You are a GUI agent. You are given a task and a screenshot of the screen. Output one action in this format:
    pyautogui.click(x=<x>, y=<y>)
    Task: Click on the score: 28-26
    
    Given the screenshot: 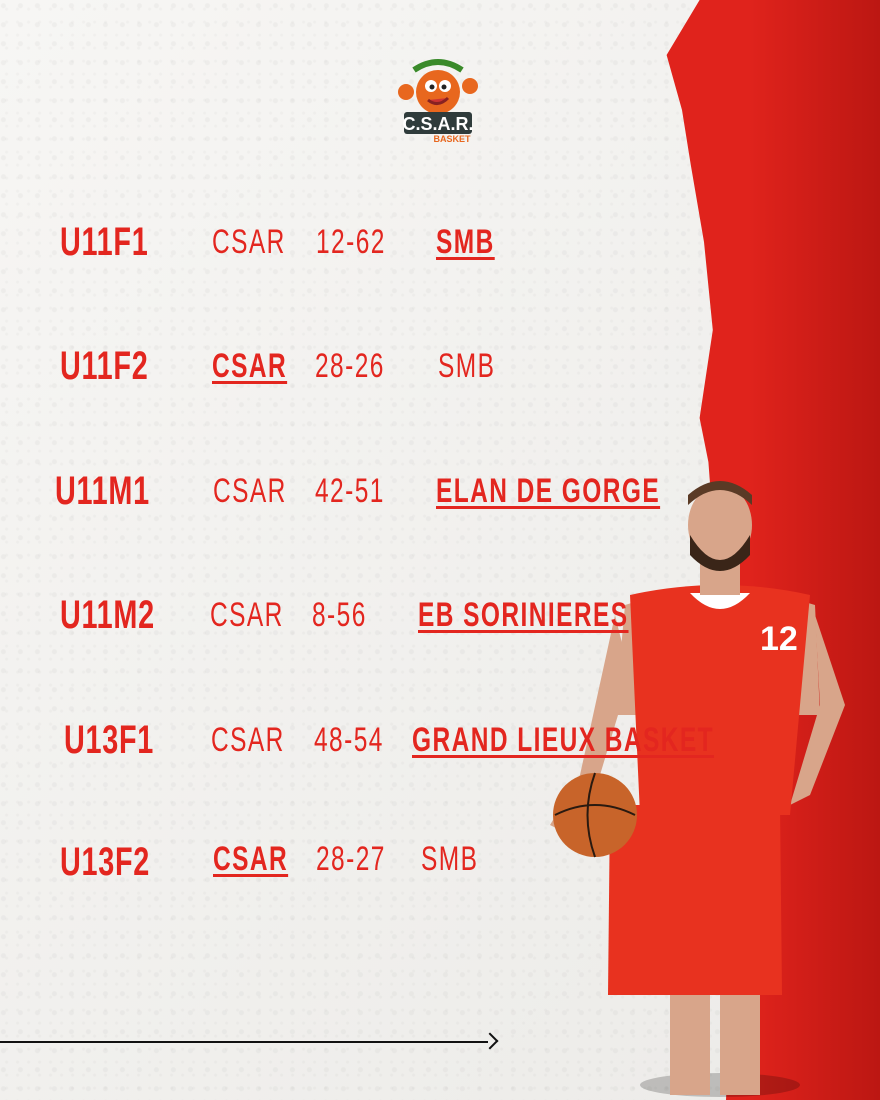 What is the action you would take?
    pyautogui.click(x=350, y=366)
    